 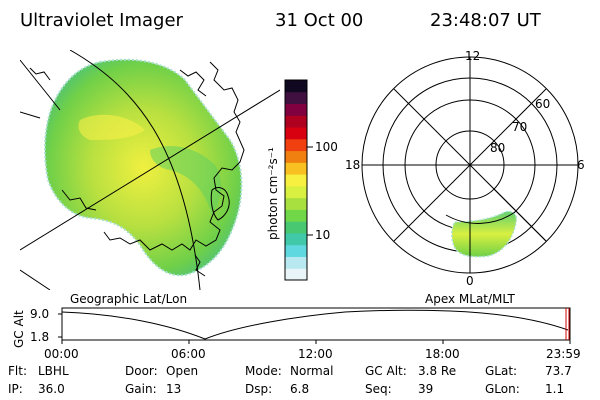 What do you see at coordinates (425, 389) in the screenshot?
I see `info-value-seq: 39` at bounding box center [425, 389].